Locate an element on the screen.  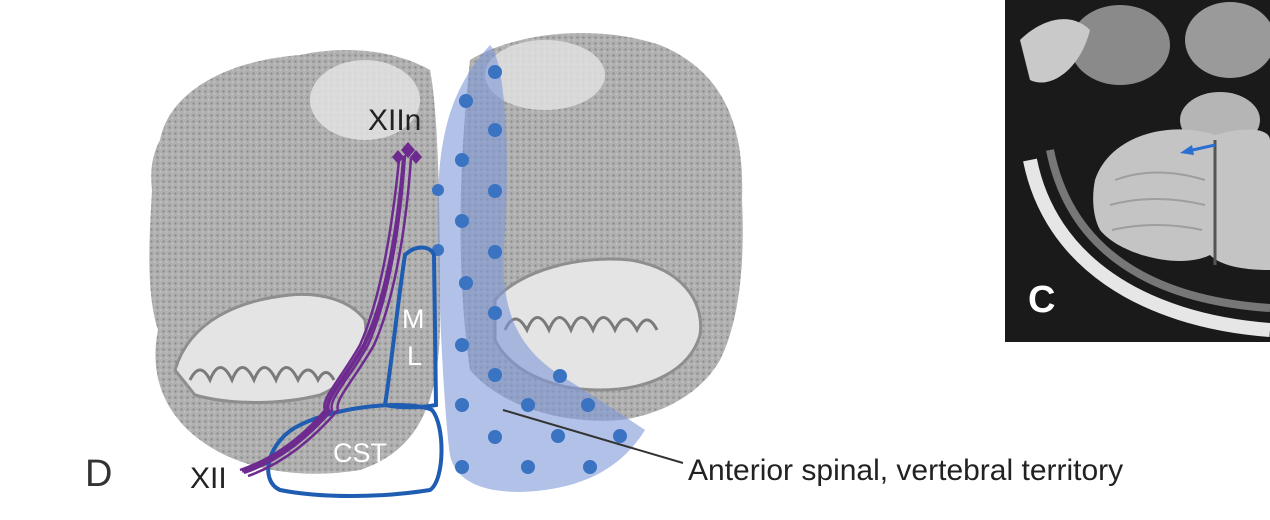
hypoglossal-nerve-fibers is located at coordinates (326, 316).